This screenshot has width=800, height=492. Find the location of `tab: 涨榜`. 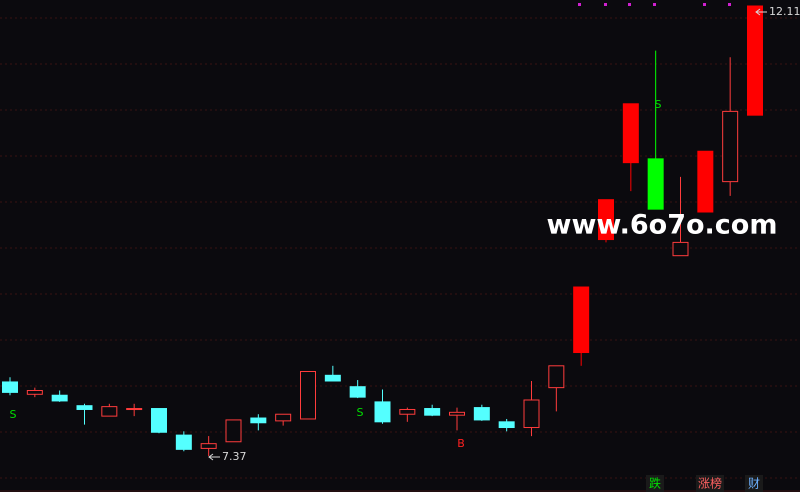

tab: 涨榜 is located at coordinates (710, 483).